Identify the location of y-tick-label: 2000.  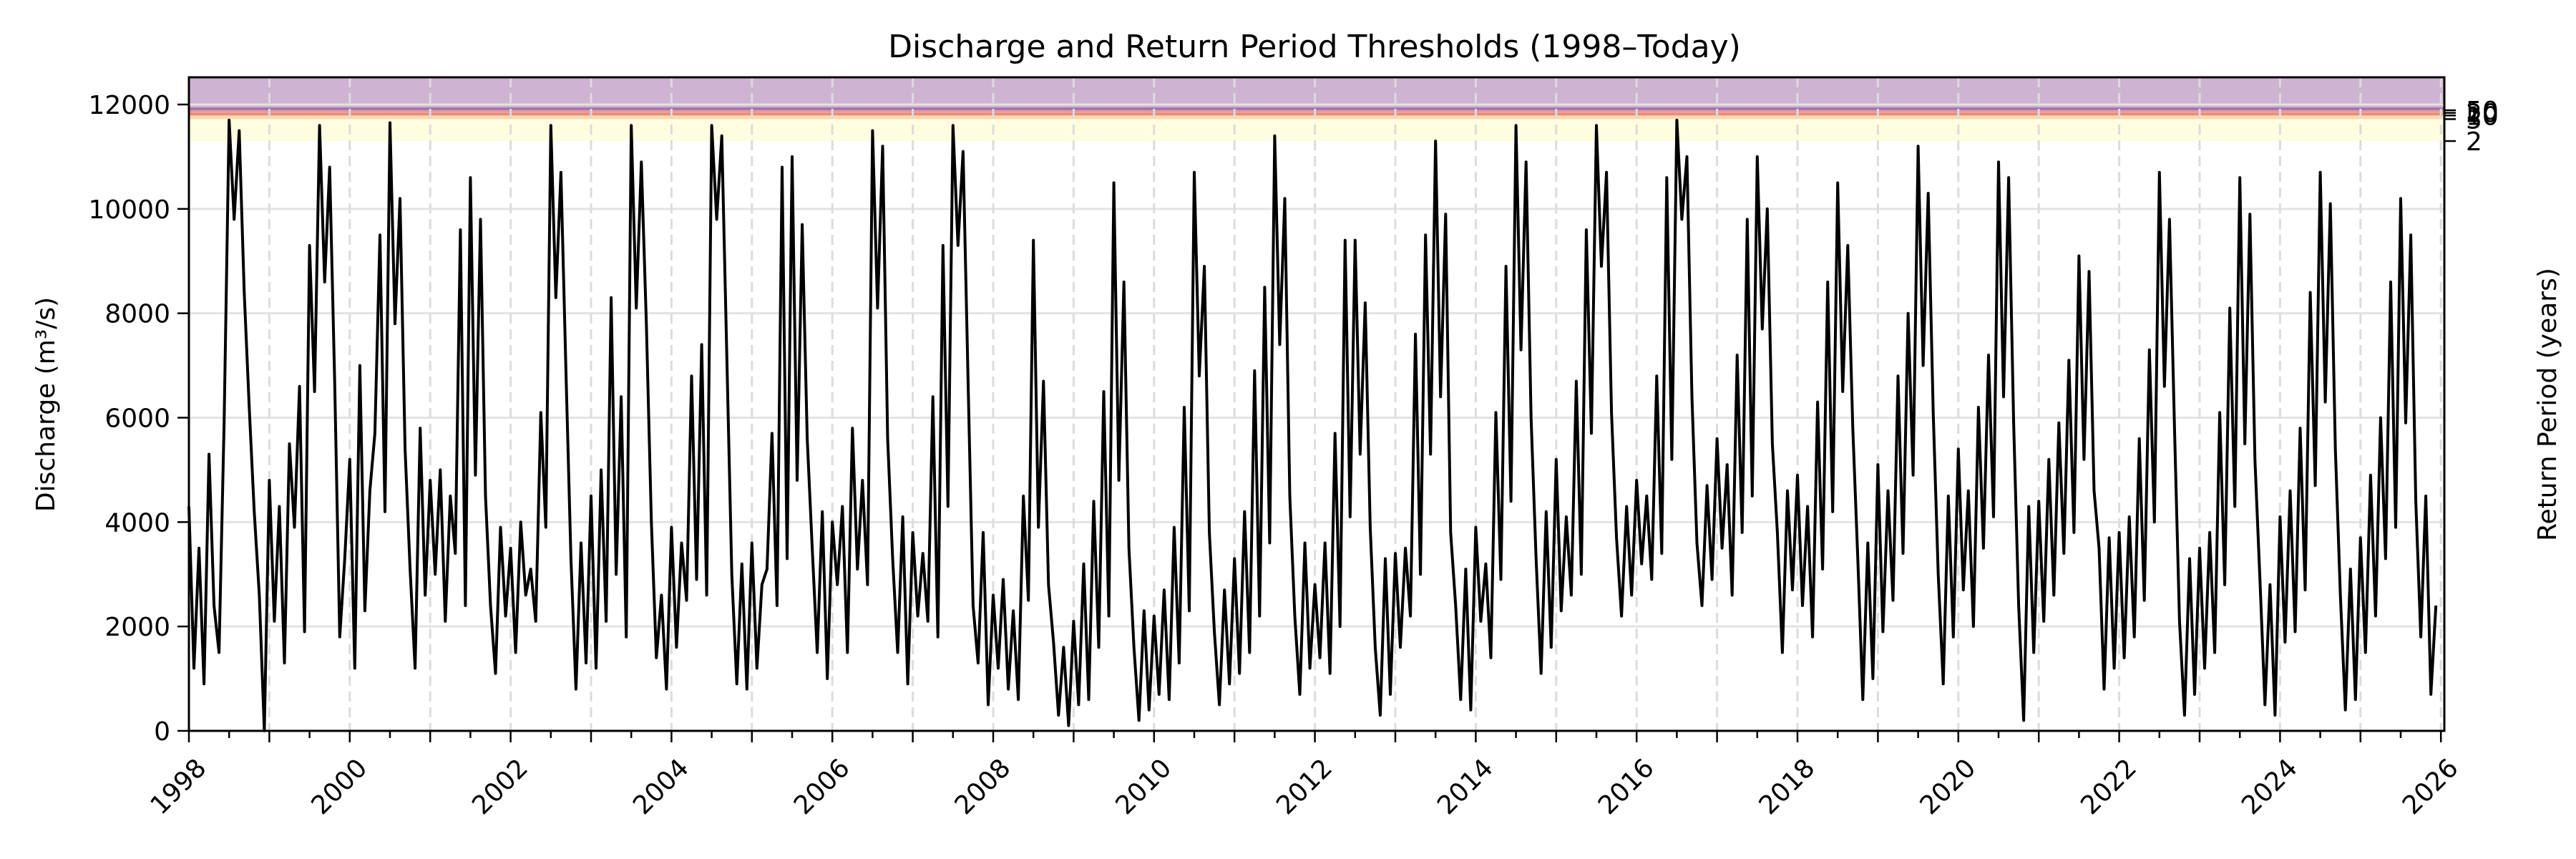
(137, 627).